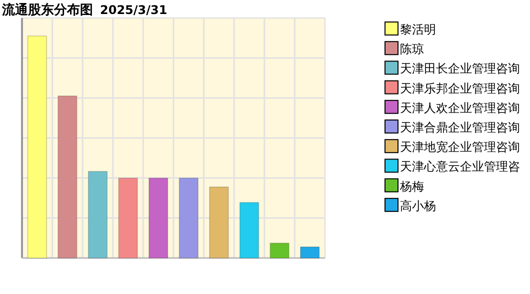 This screenshot has width=530, height=294. Describe the element at coordinates (418, 29) in the screenshot. I see `legend-label: 黎活明` at that location.